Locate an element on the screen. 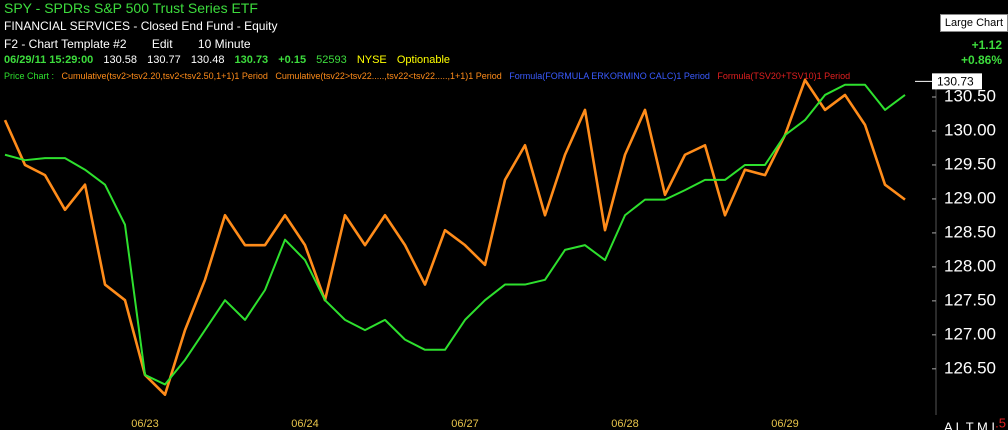 The height and width of the screenshot is (430, 1008). timeframe-buttons: A L T M L is located at coordinates (971, 424).